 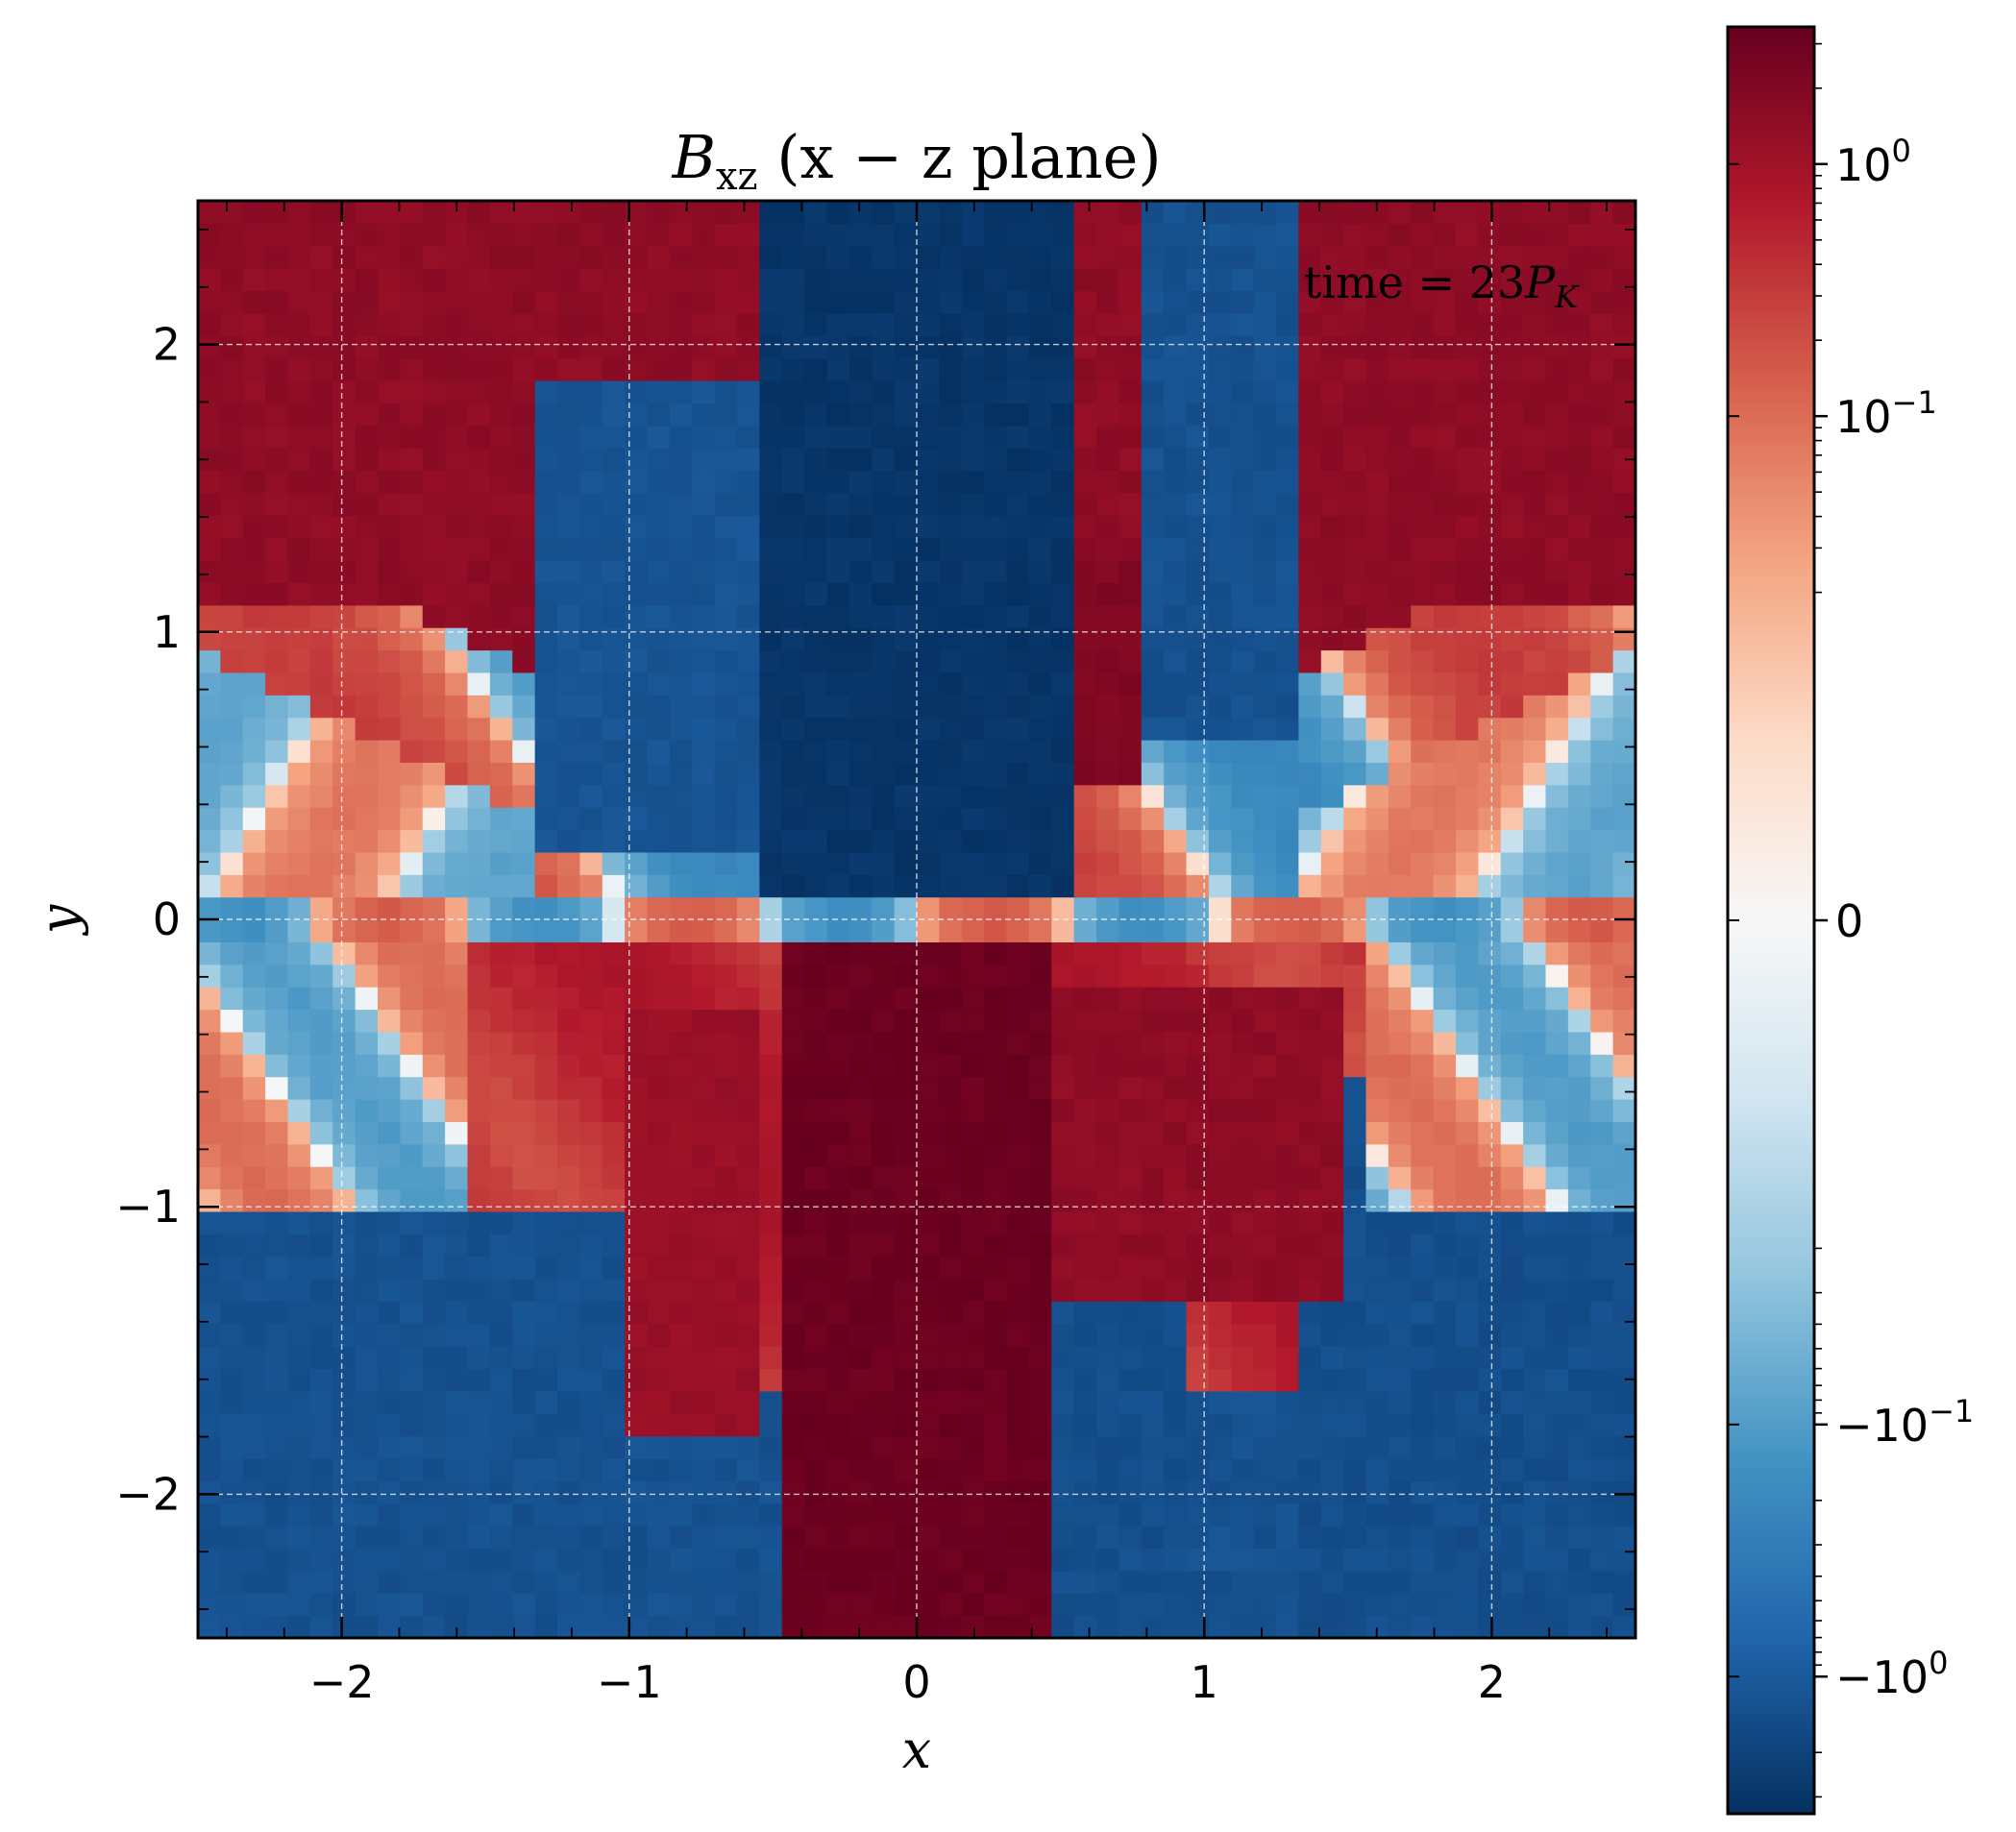 What do you see at coordinates (167, 345) in the screenshot?
I see `y-tick-label: 2` at bounding box center [167, 345].